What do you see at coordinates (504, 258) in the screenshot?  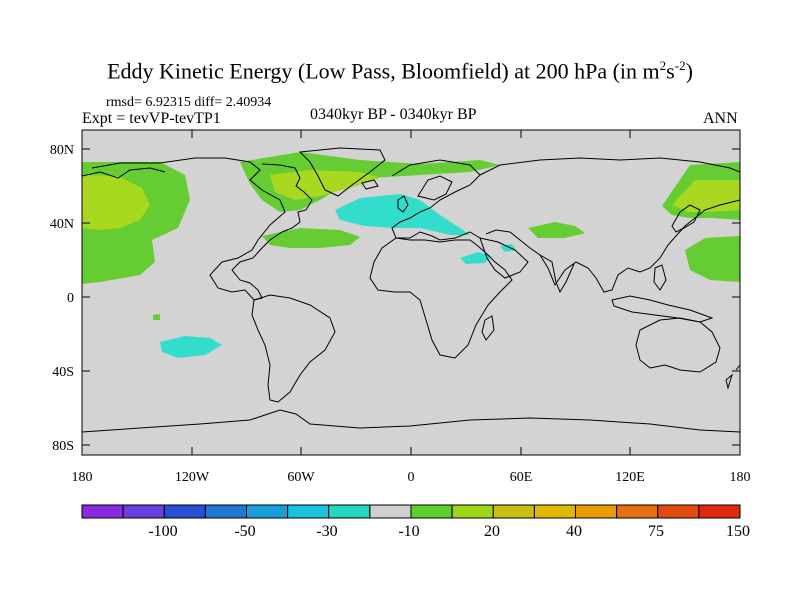 I see `coastline-arabia` at bounding box center [504, 258].